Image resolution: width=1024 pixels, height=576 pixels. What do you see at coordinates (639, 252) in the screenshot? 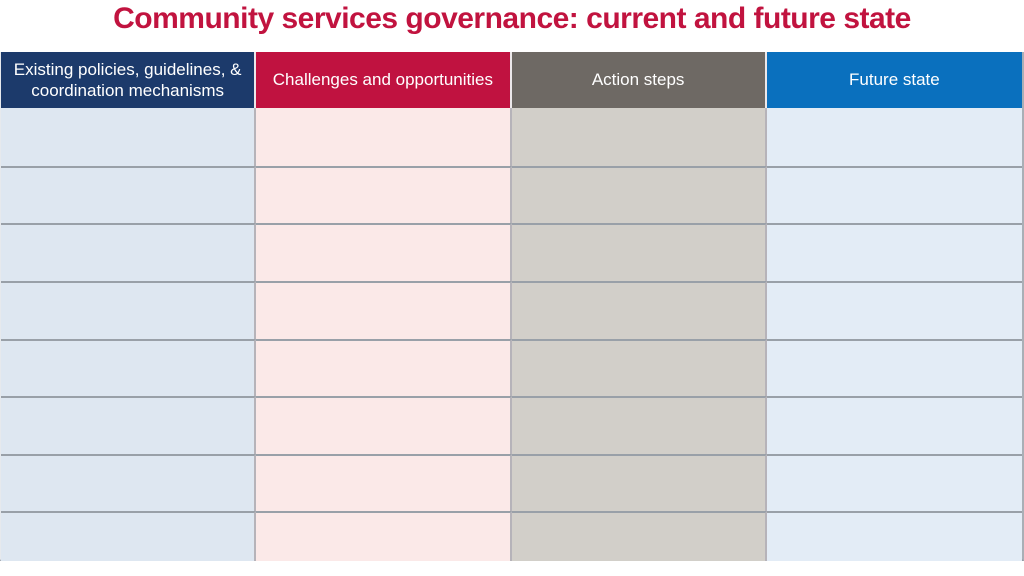
I see `table-cell-row3-action-steps` at bounding box center [639, 252].